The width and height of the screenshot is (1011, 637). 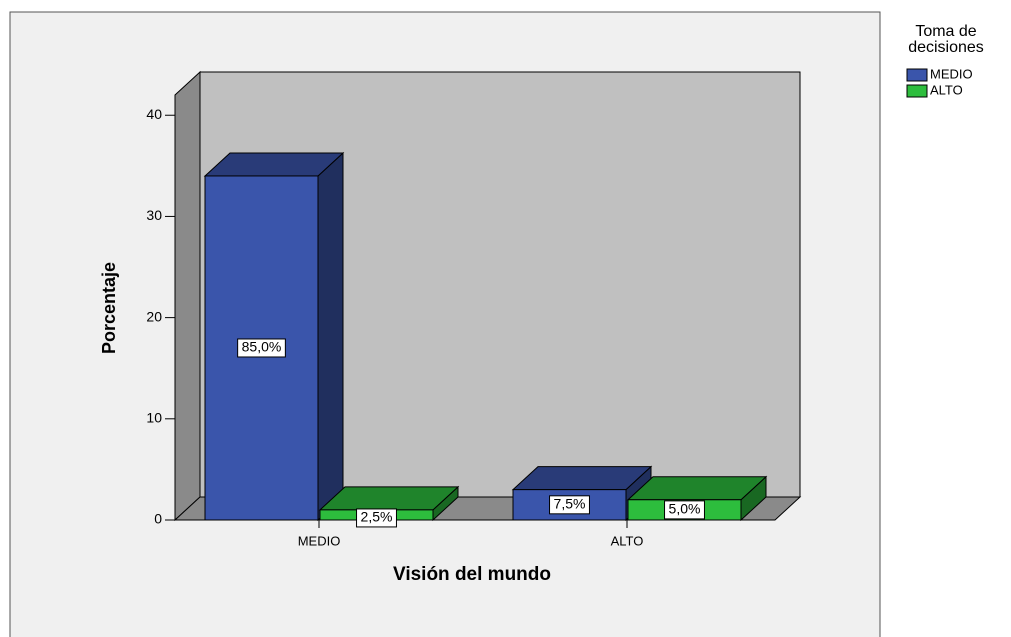 I want to click on value-label: 5,0%, so click(x=685, y=509).